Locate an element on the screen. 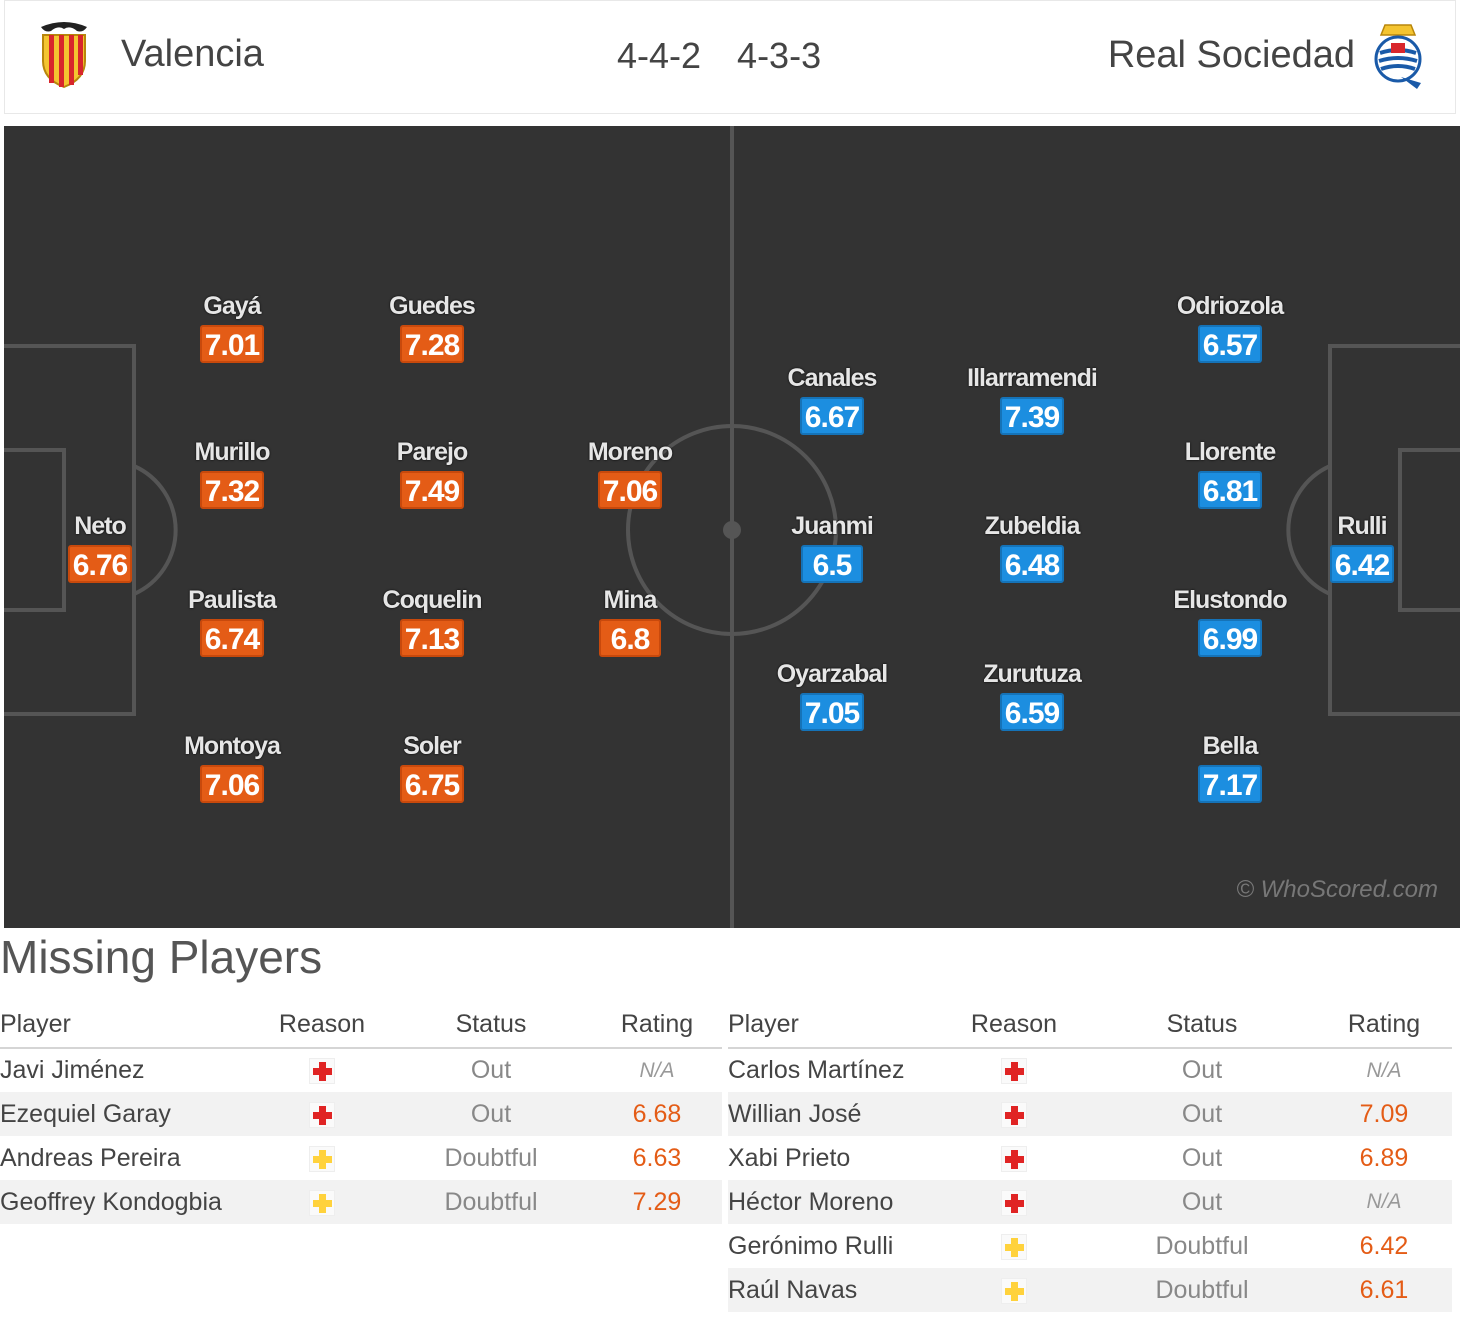 The image size is (1460, 1343). away-player: Oyarzabal 7.05 is located at coordinates (832, 695).